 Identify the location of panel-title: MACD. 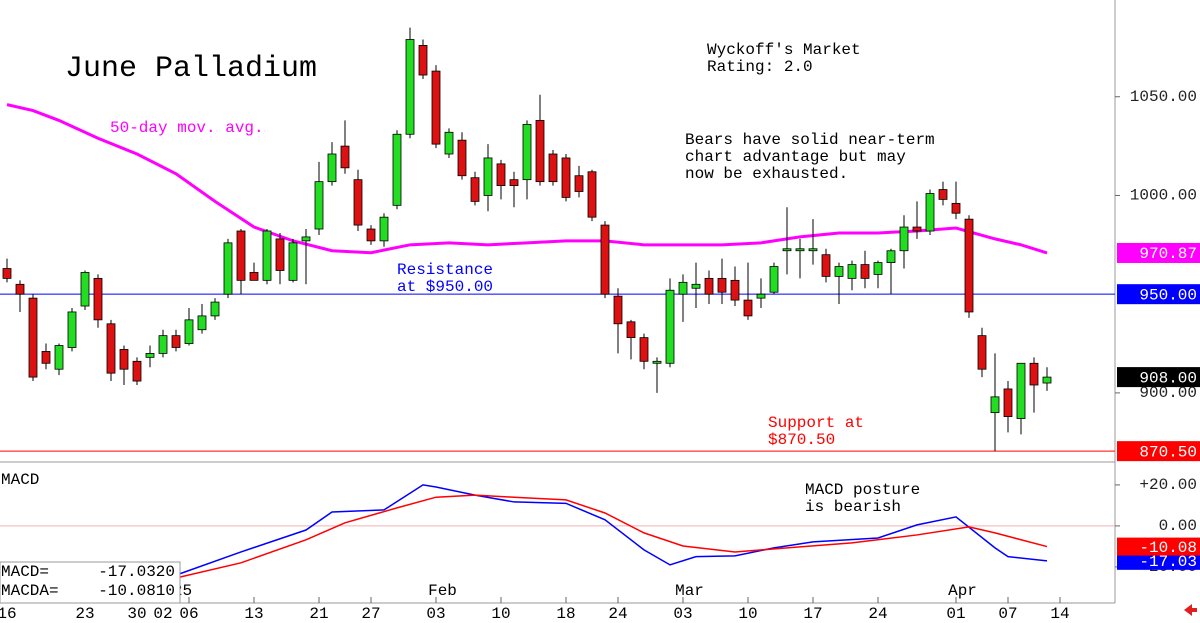
(20, 480).